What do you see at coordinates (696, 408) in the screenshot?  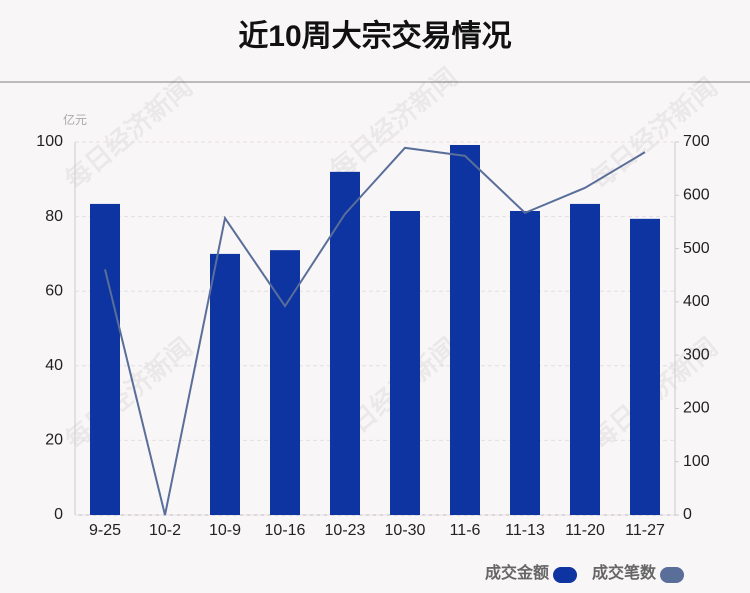 I see `y2-tick-label: 200` at bounding box center [696, 408].